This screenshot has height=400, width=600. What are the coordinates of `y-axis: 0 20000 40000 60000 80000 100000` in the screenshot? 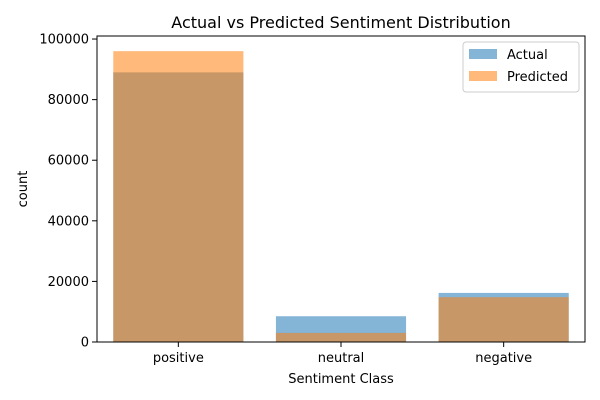 It's located at (68, 192).